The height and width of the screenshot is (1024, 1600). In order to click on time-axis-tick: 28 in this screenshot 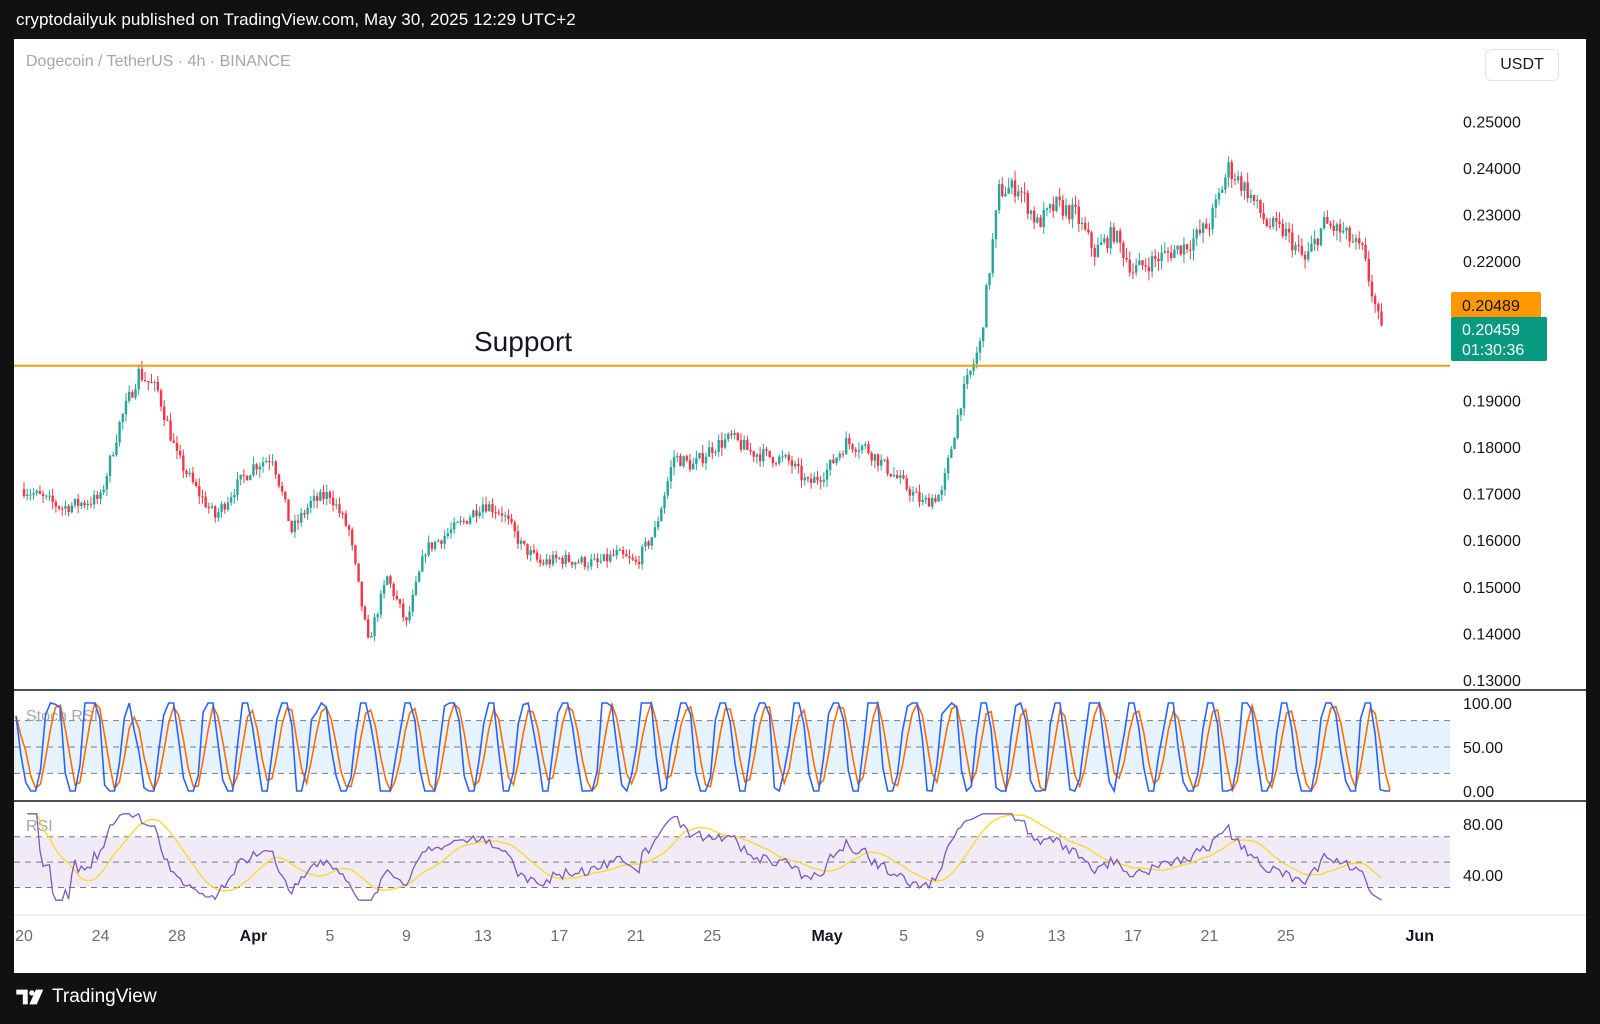, I will do `click(177, 936)`.